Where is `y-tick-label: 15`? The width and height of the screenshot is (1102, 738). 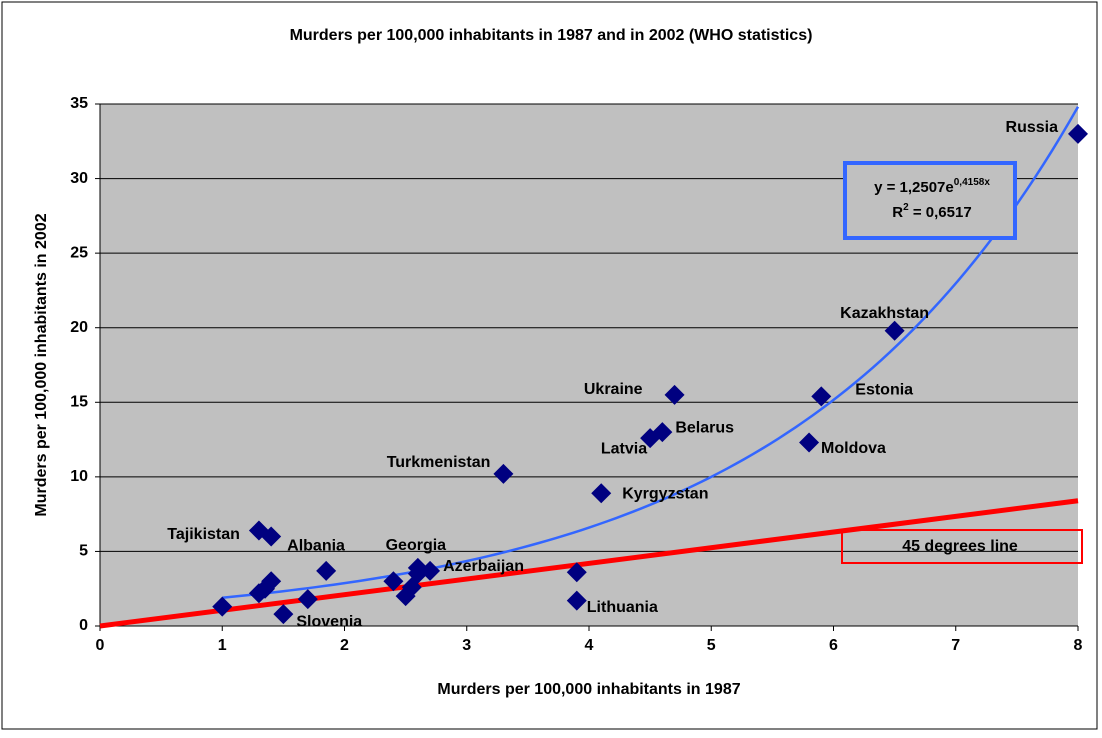
y-tick-label: 15 is located at coordinates (79, 402).